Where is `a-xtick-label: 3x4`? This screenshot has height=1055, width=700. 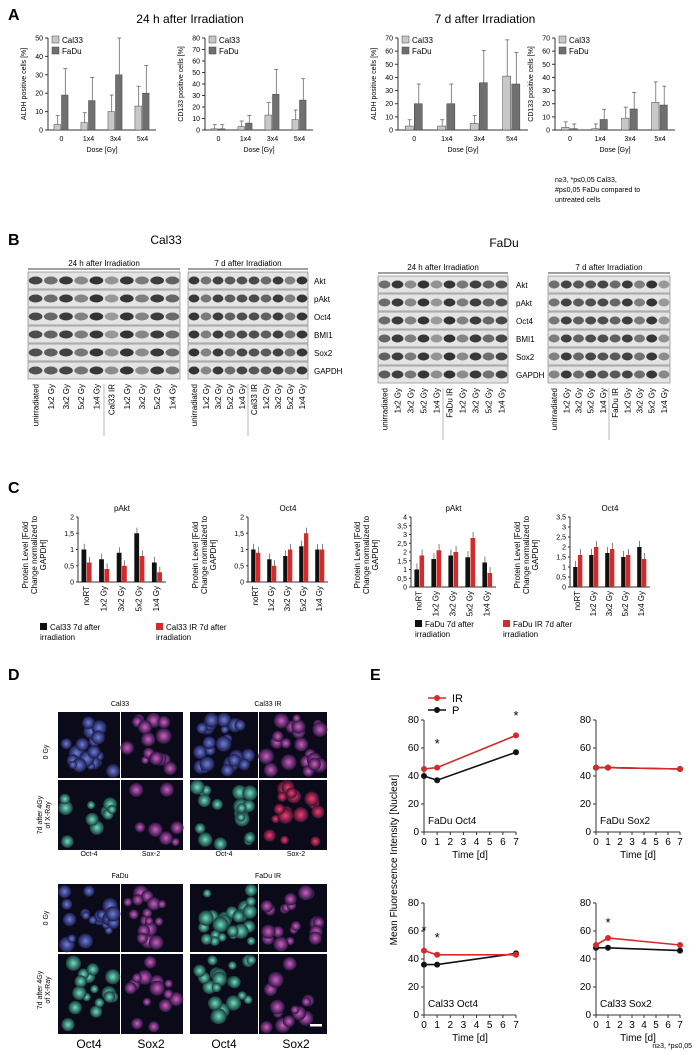 a-xtick-label: 3x4 is located at coordinates (479, 139).